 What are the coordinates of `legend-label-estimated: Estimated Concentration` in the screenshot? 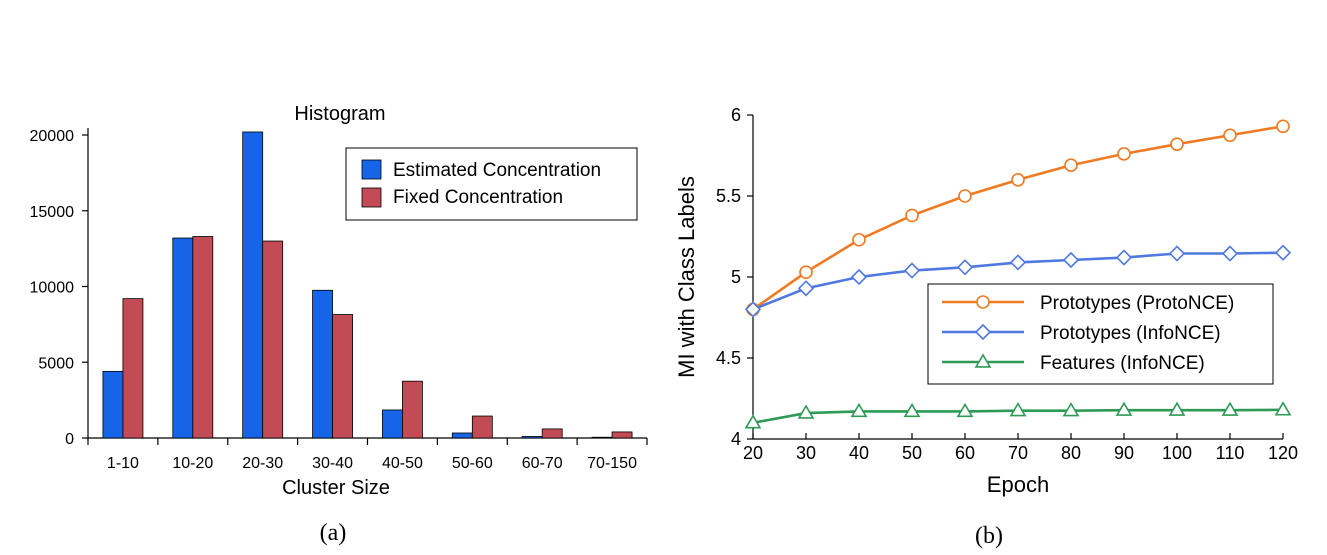 It's located at (497, 170).